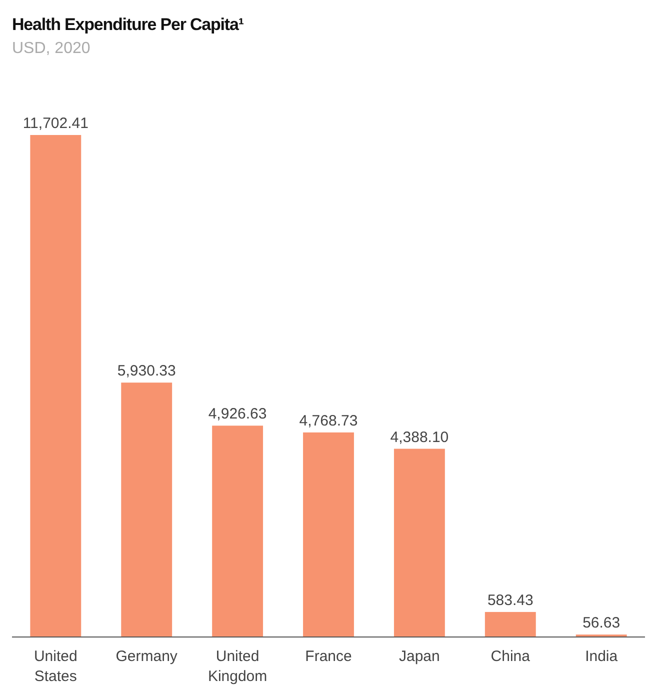 The image size is (657, 689). Describe the element at coordinates (55, 123) in the screenshot. I see `data-label: 11,702.41` at that location.